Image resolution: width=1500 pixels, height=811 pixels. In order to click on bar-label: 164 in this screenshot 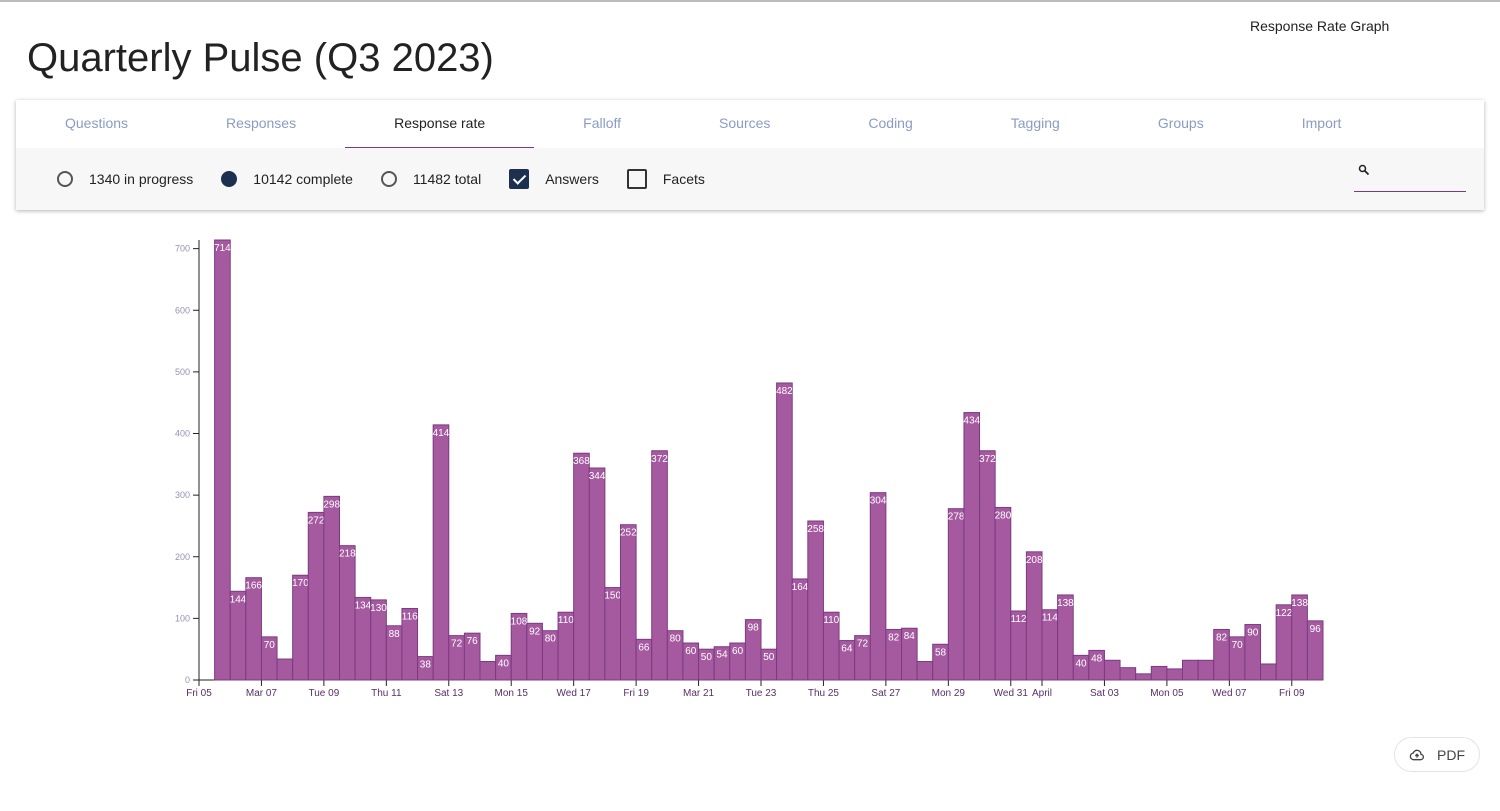, I will do `click(800, 587)`.